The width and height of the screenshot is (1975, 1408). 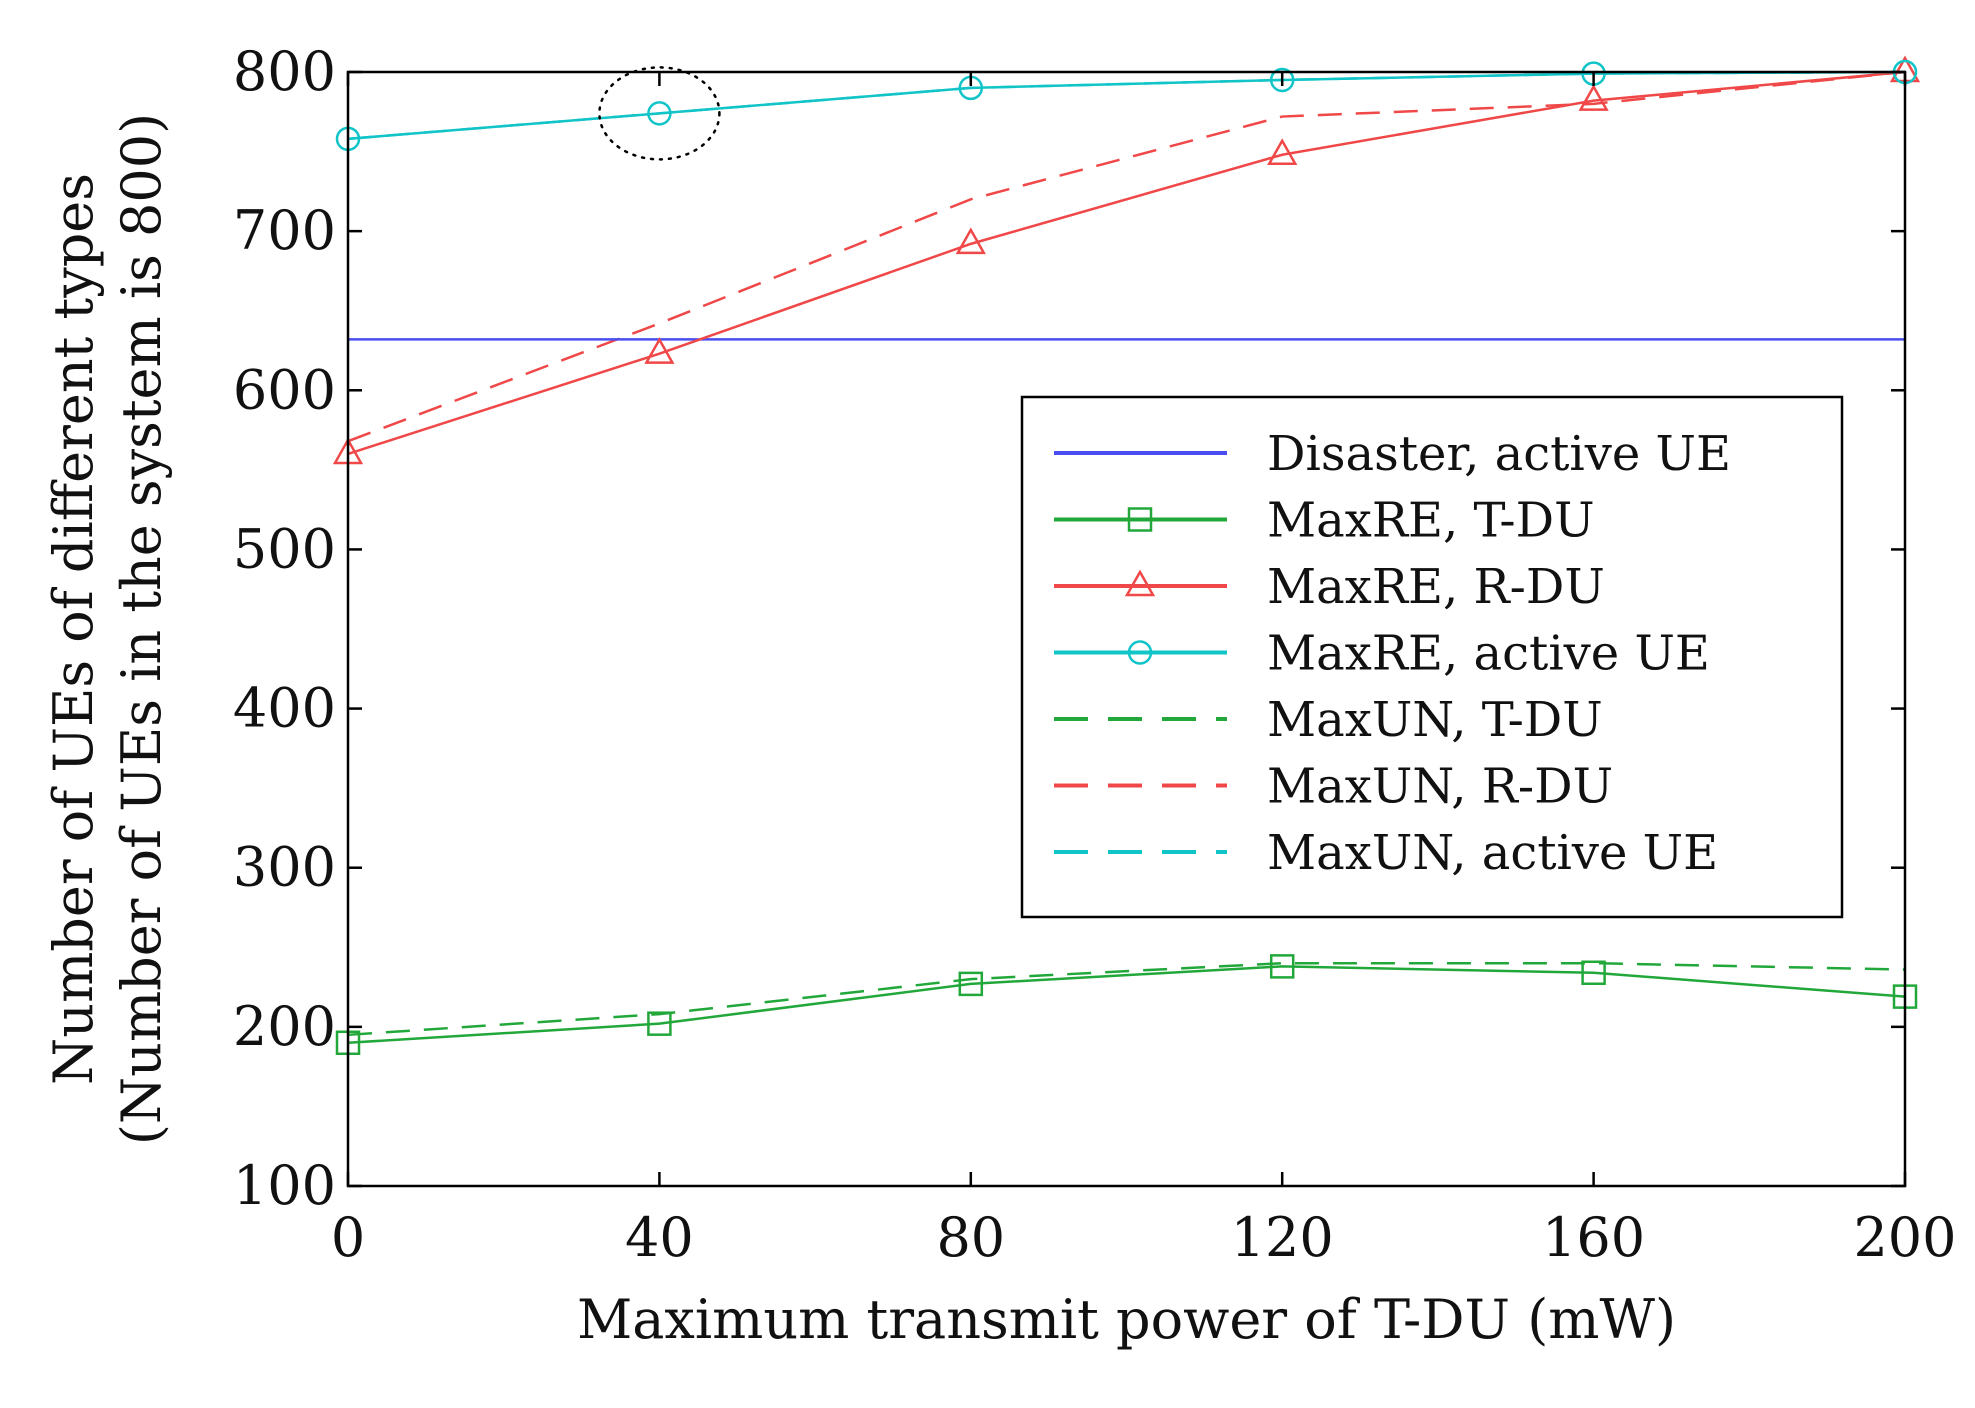 I want to click on legend-item: MaxRE, T-DU, so click(x=1324, y=521).